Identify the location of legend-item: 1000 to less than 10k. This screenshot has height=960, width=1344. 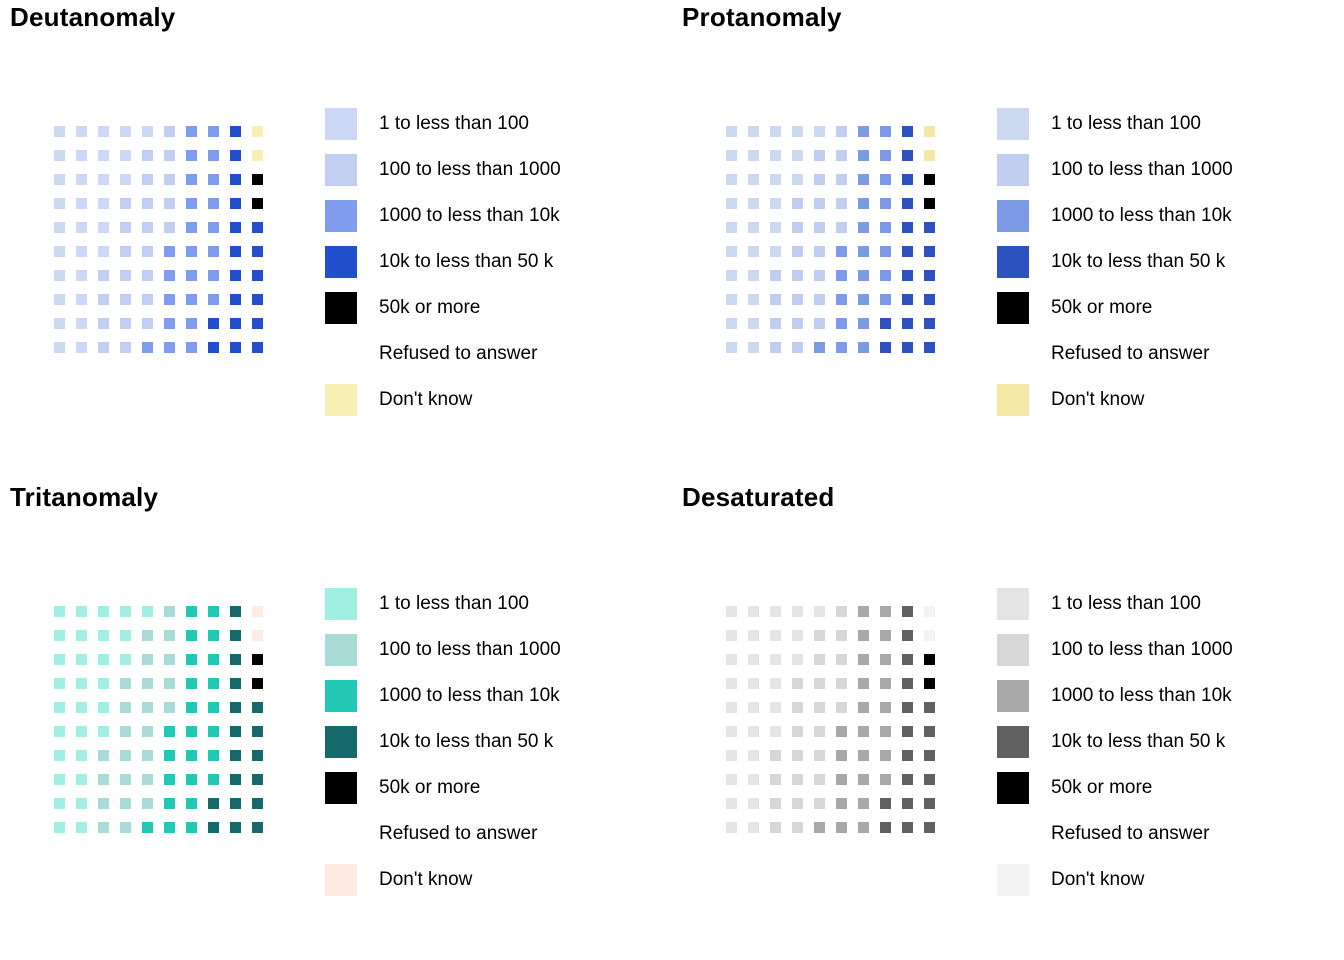
(443, 216).